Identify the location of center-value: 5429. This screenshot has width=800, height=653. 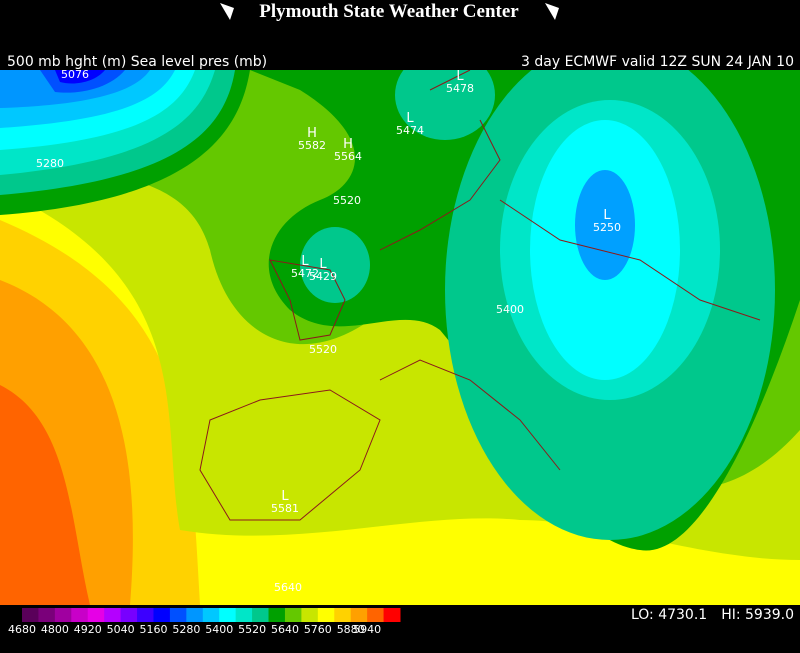
(323, 276).